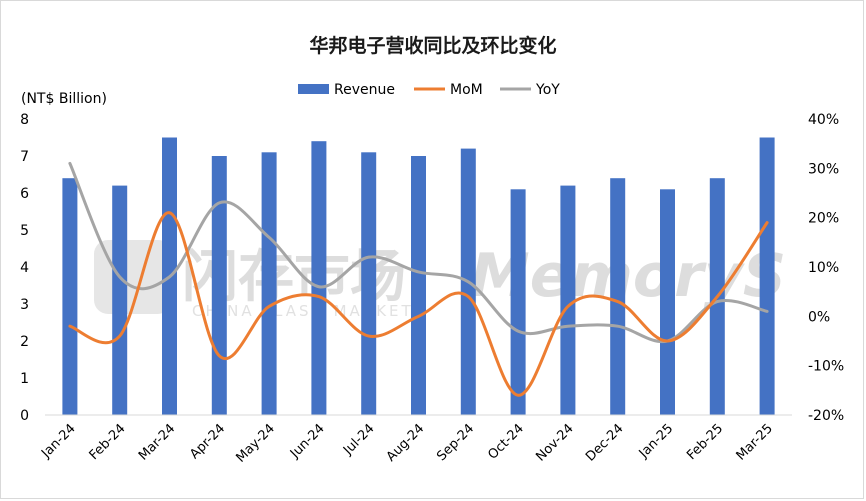 The height and width of the screenshot is (501, 866). I want to click on x-tick-label: Aug-24, so click(406, 443).